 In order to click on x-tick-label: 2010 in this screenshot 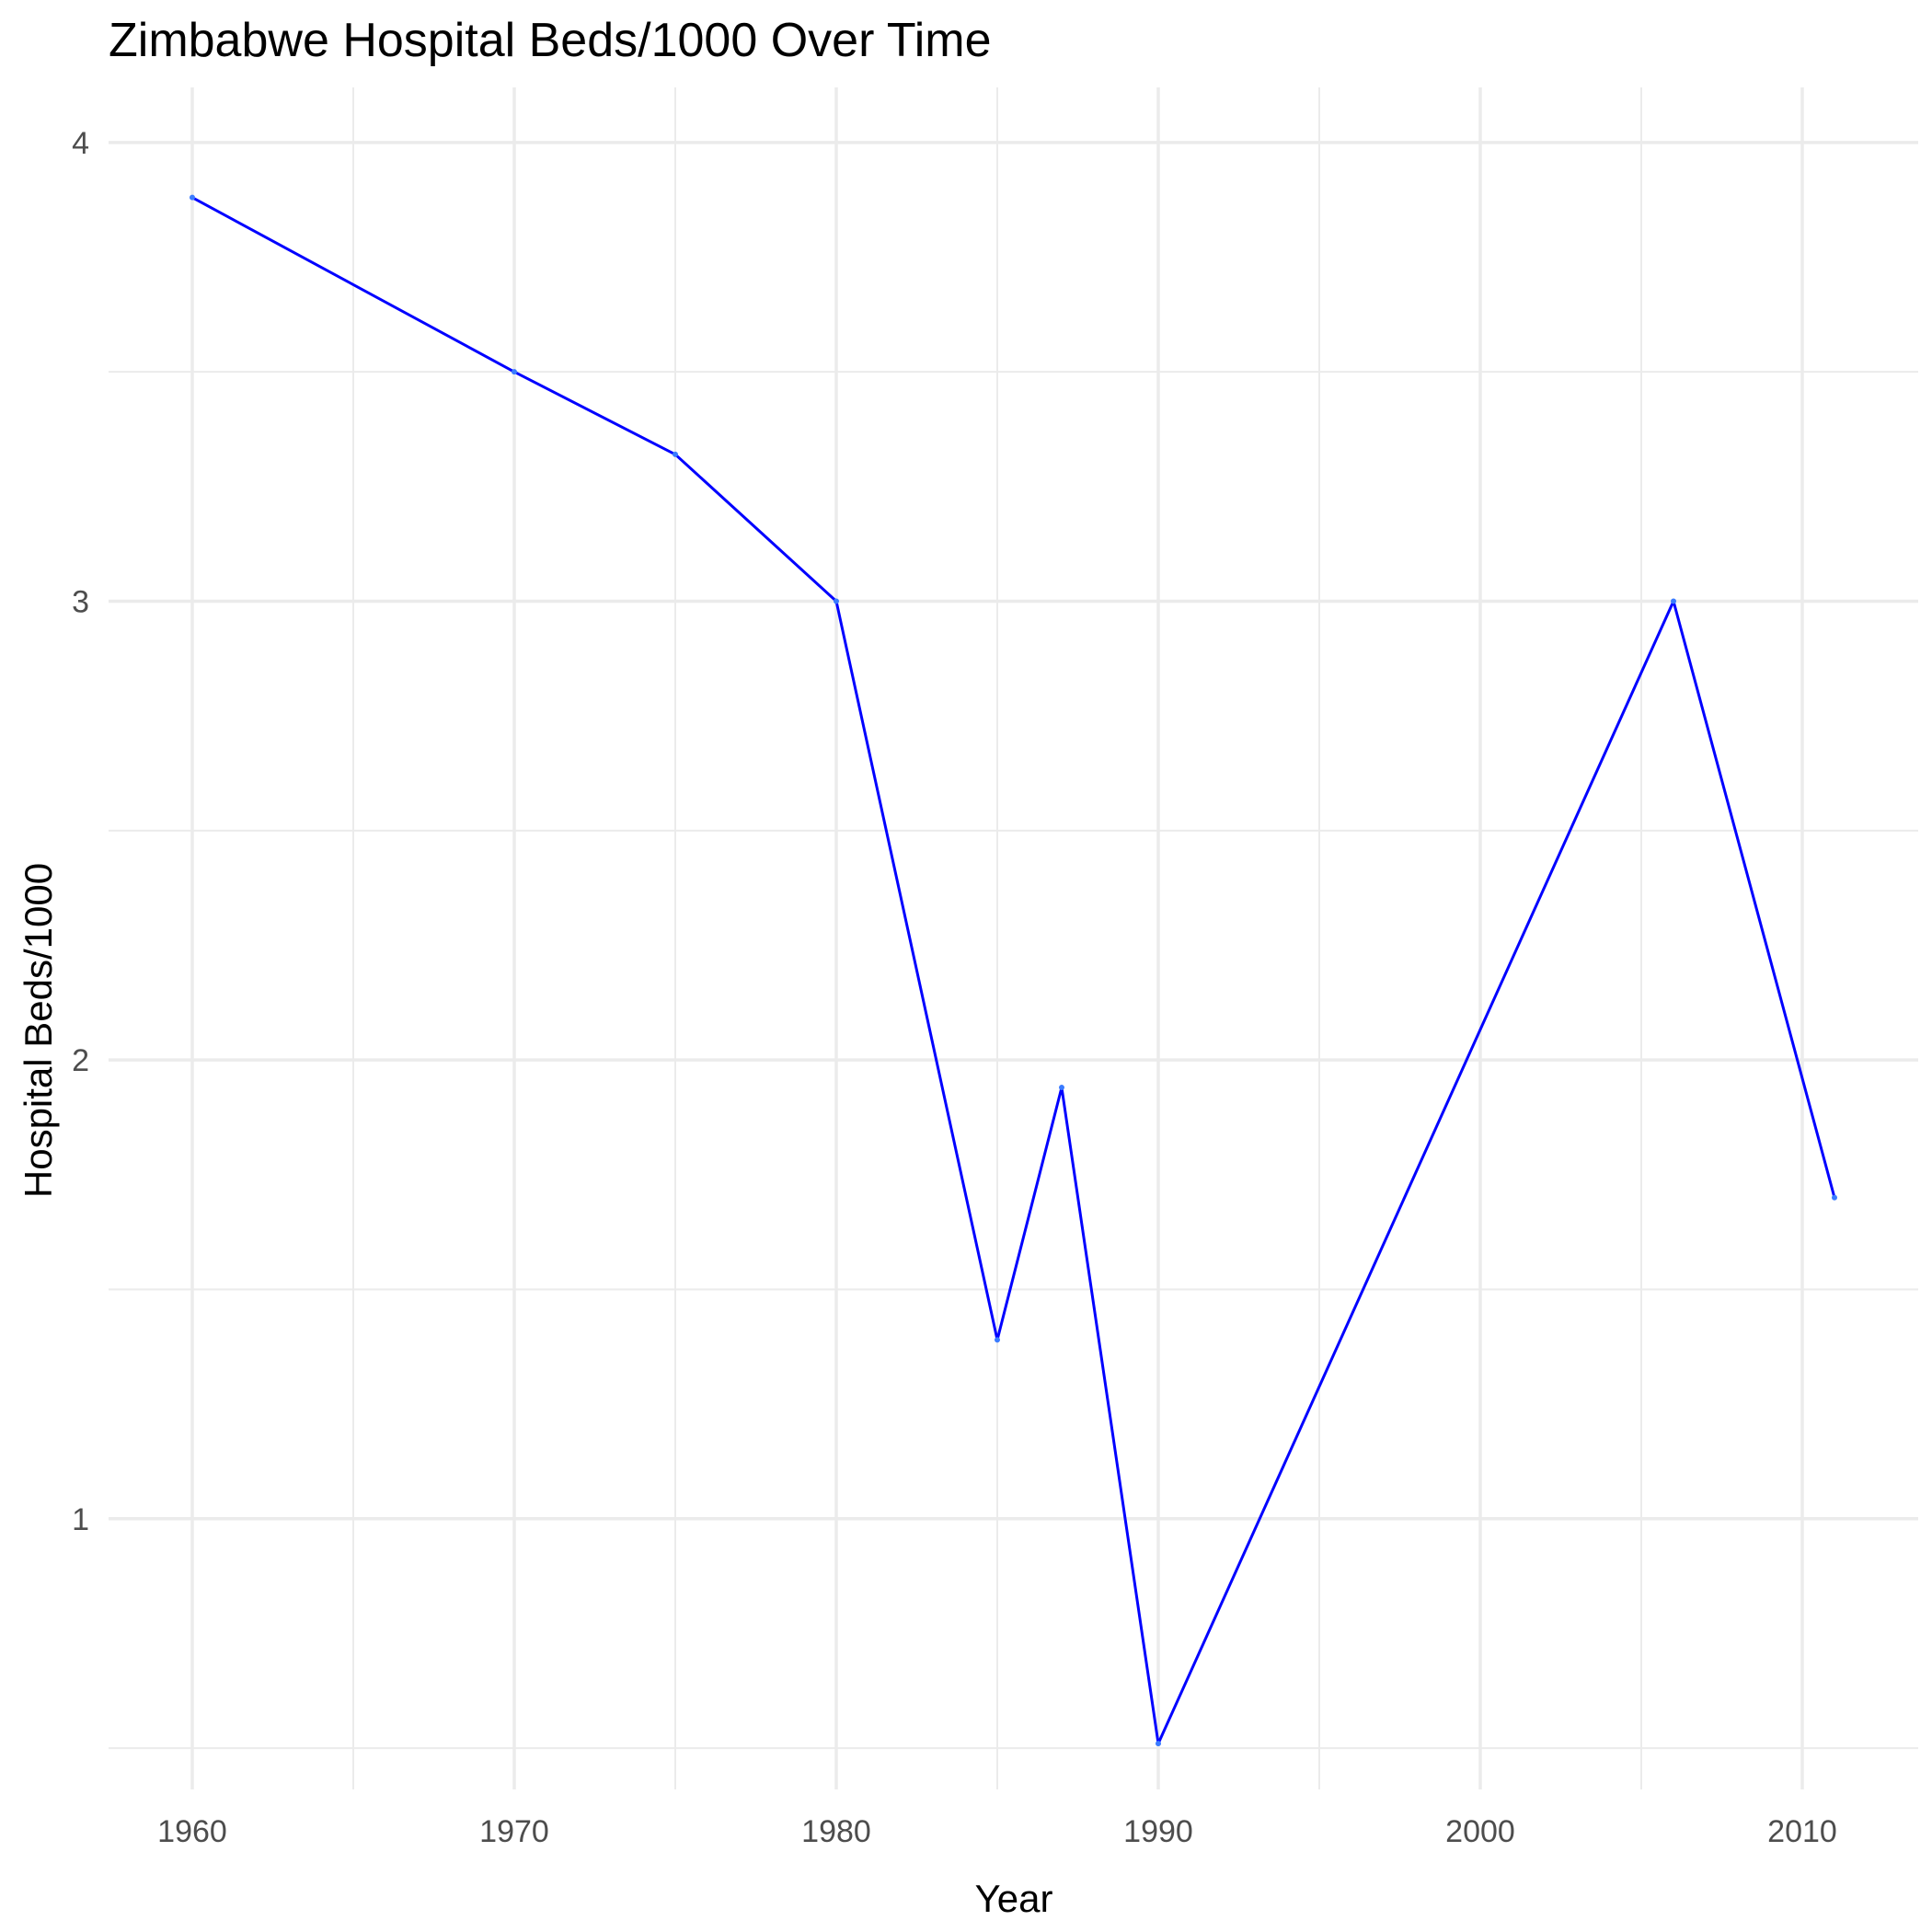, I will do `click(1802, 1831)`.